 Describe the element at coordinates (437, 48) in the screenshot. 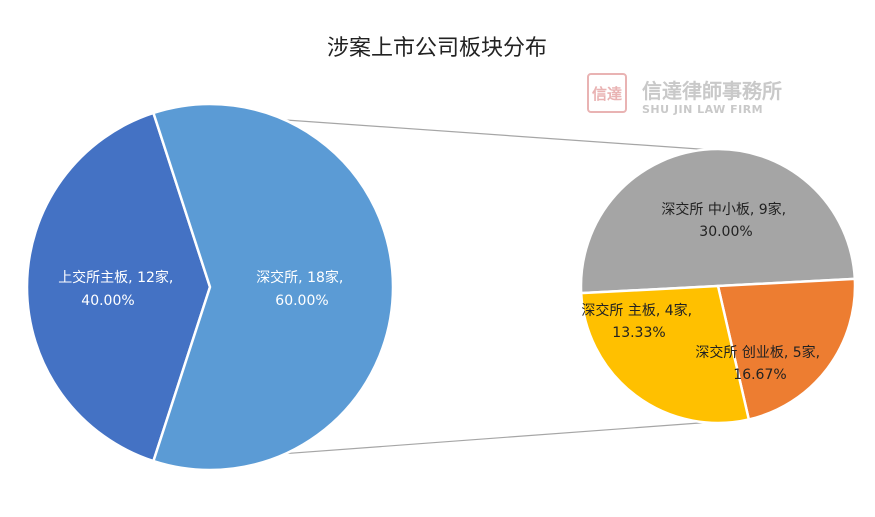

I see `chart-title: 涉案上市公司板块分布` at that location.